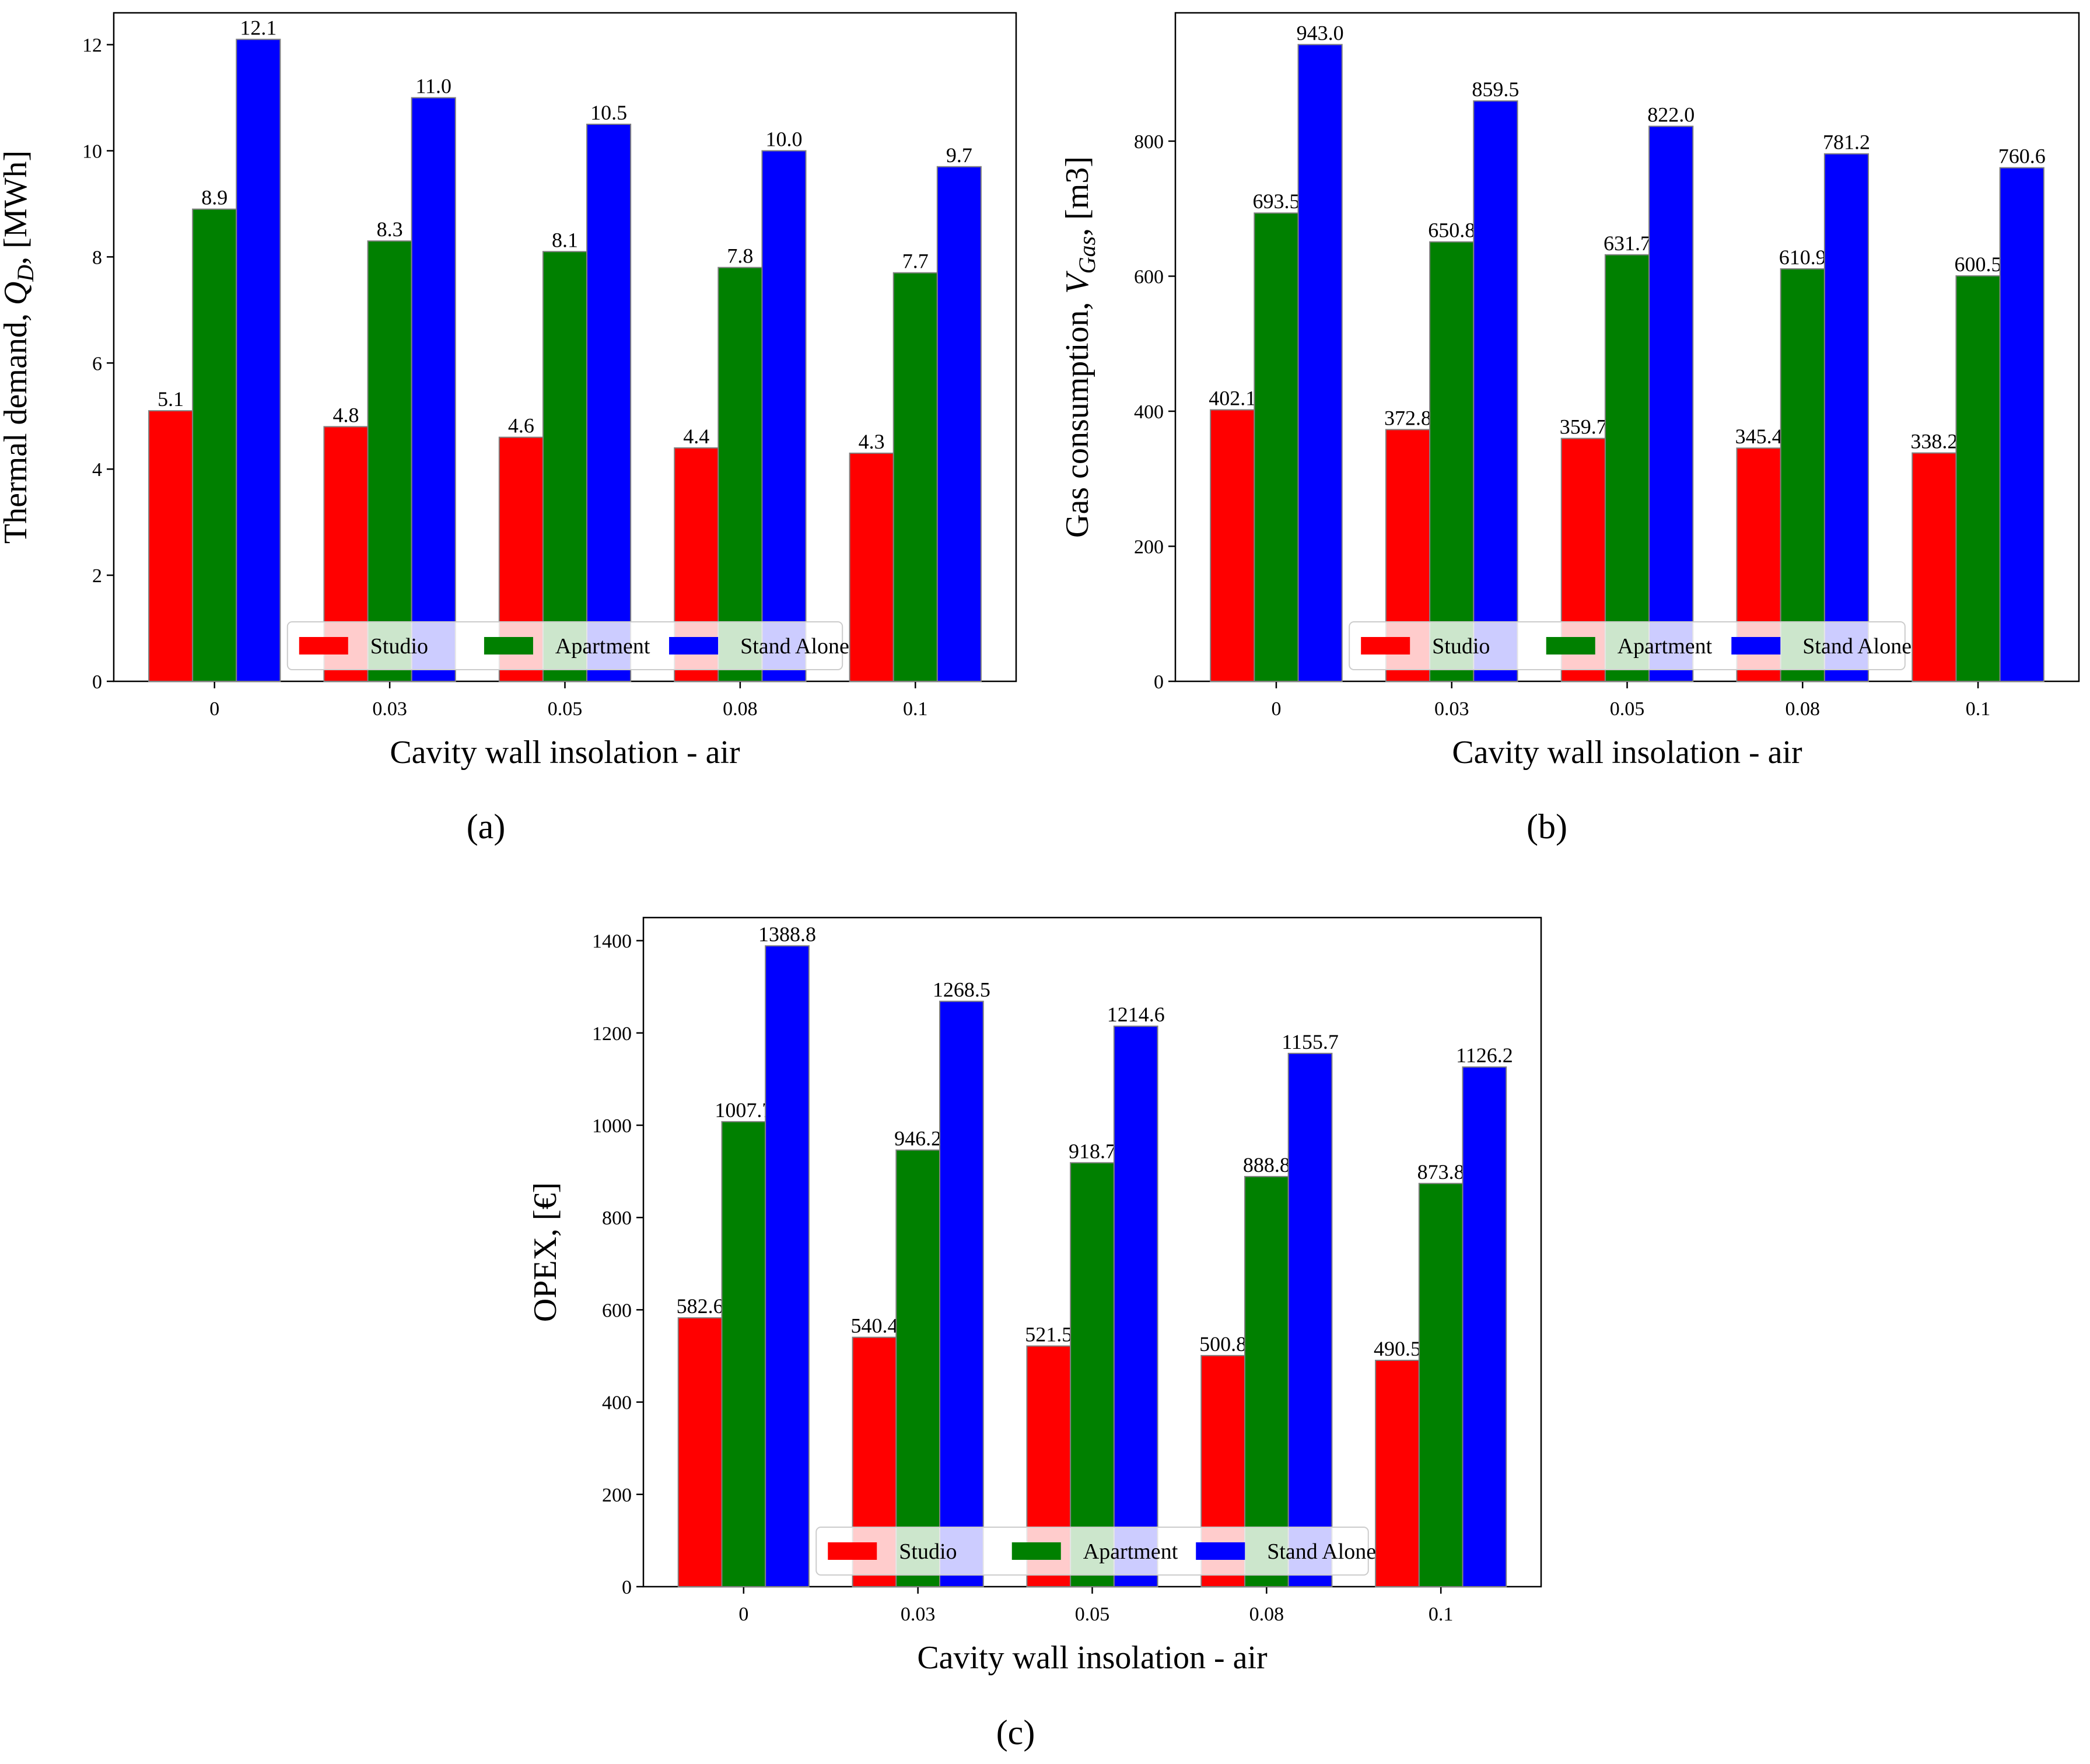 This screenshot has width=2090, height=1764. I want to click on legend-a: Studio Apartment Stand Alone, so click(567, 645).